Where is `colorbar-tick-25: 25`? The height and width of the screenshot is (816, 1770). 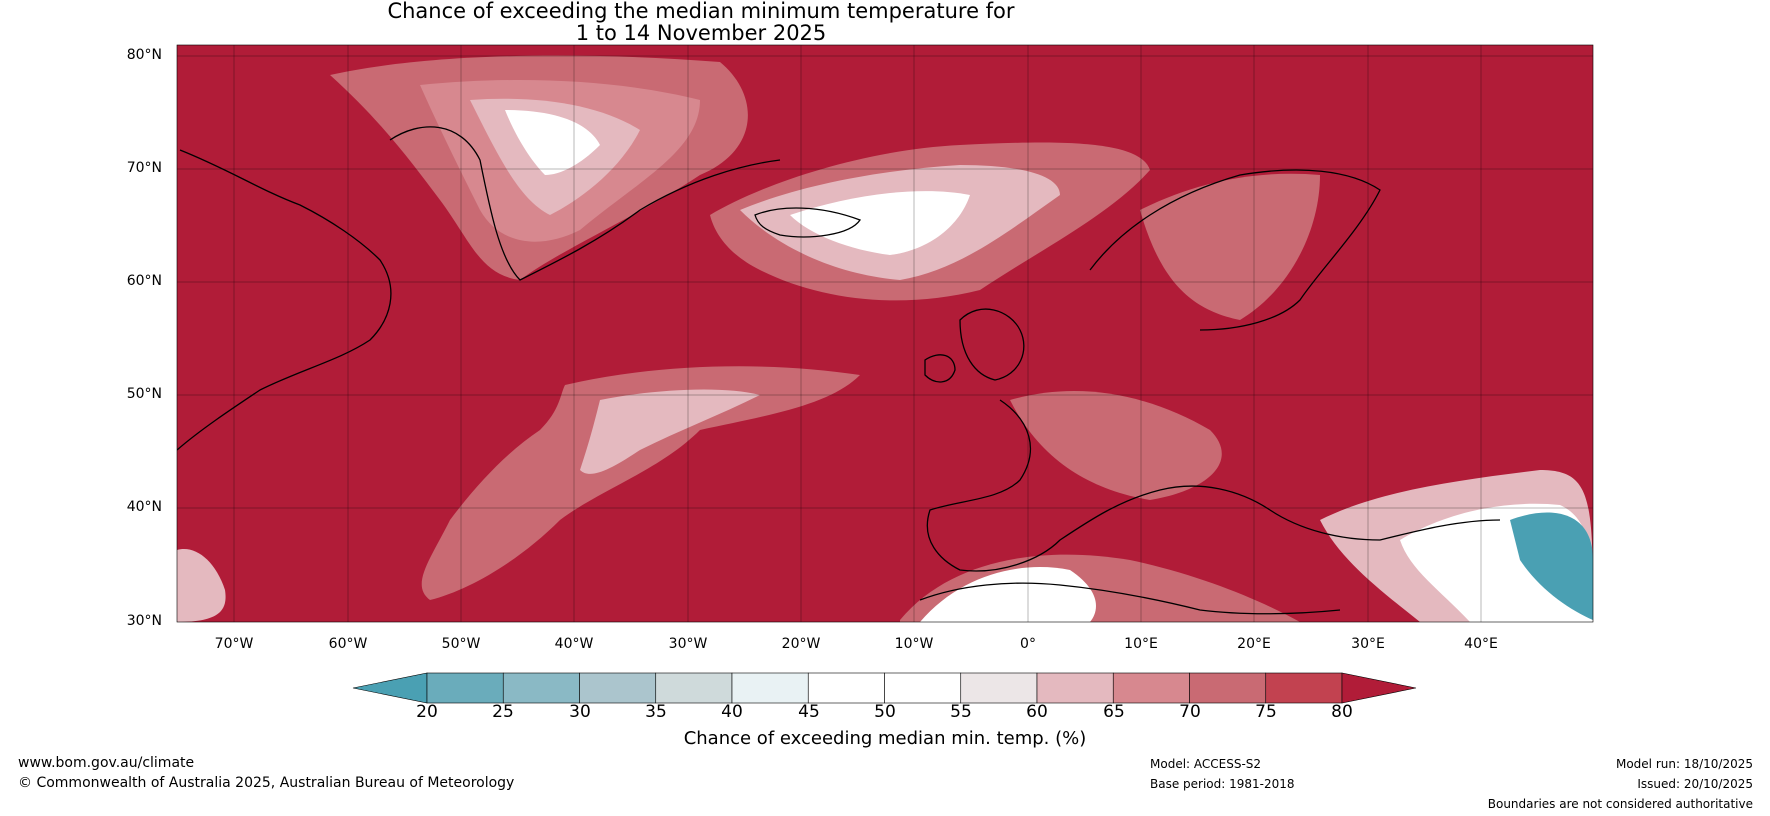
colorbar-tick-25: 25 is located at coordinates (503, 712).